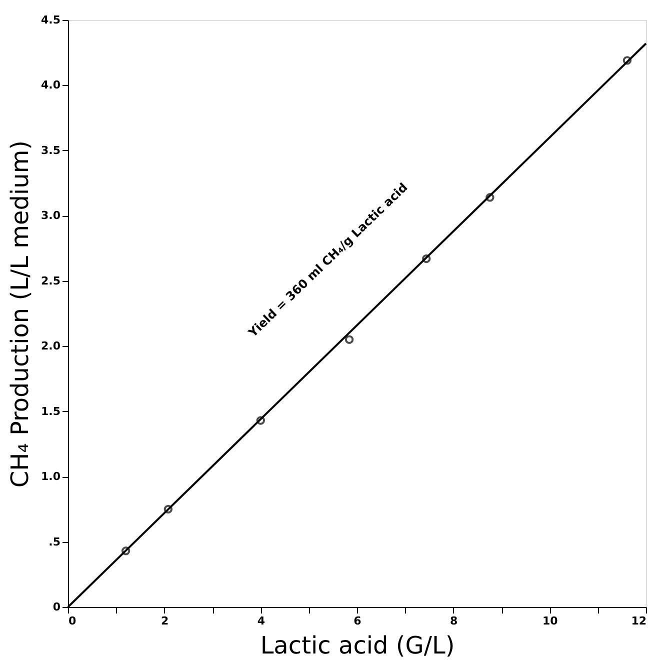 The width and height of the screenshot is (665, 666). I want to click on x-tick-label: 0, so click(72, 621).